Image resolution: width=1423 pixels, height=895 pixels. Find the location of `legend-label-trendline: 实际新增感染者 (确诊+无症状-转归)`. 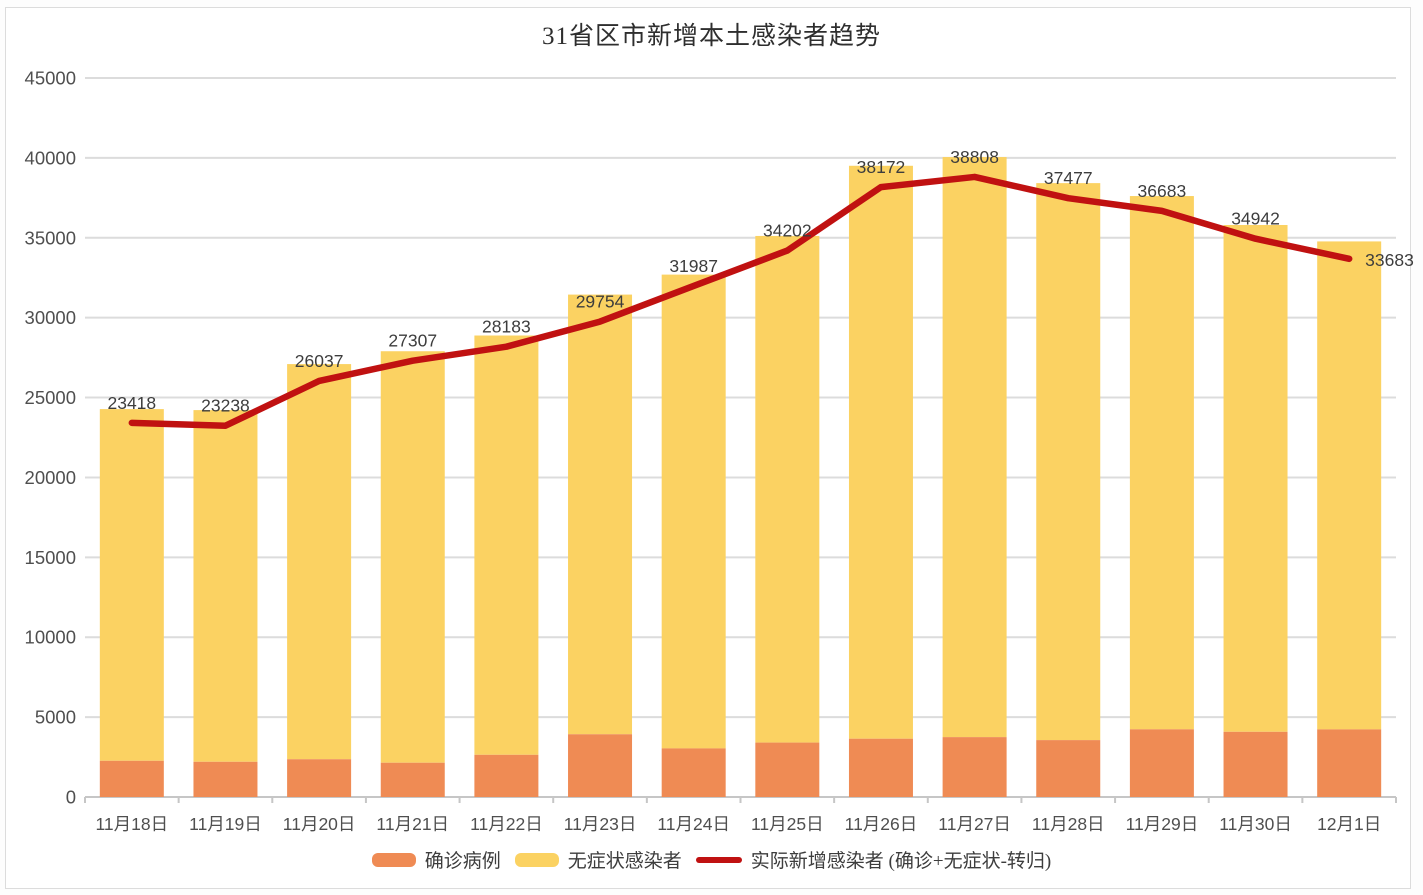

legend-label-trendline: 实际新增感染者 (确诊+无症状-转归) is located at coordinates (901, 861).